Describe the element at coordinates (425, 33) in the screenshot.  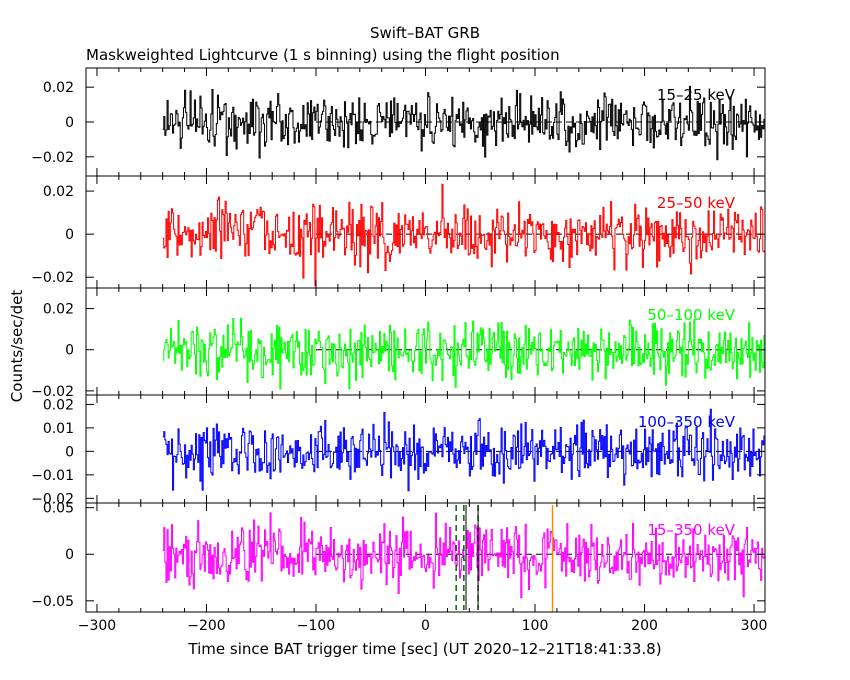
I see `chart-title: Swift–BAT GRB` at that location.